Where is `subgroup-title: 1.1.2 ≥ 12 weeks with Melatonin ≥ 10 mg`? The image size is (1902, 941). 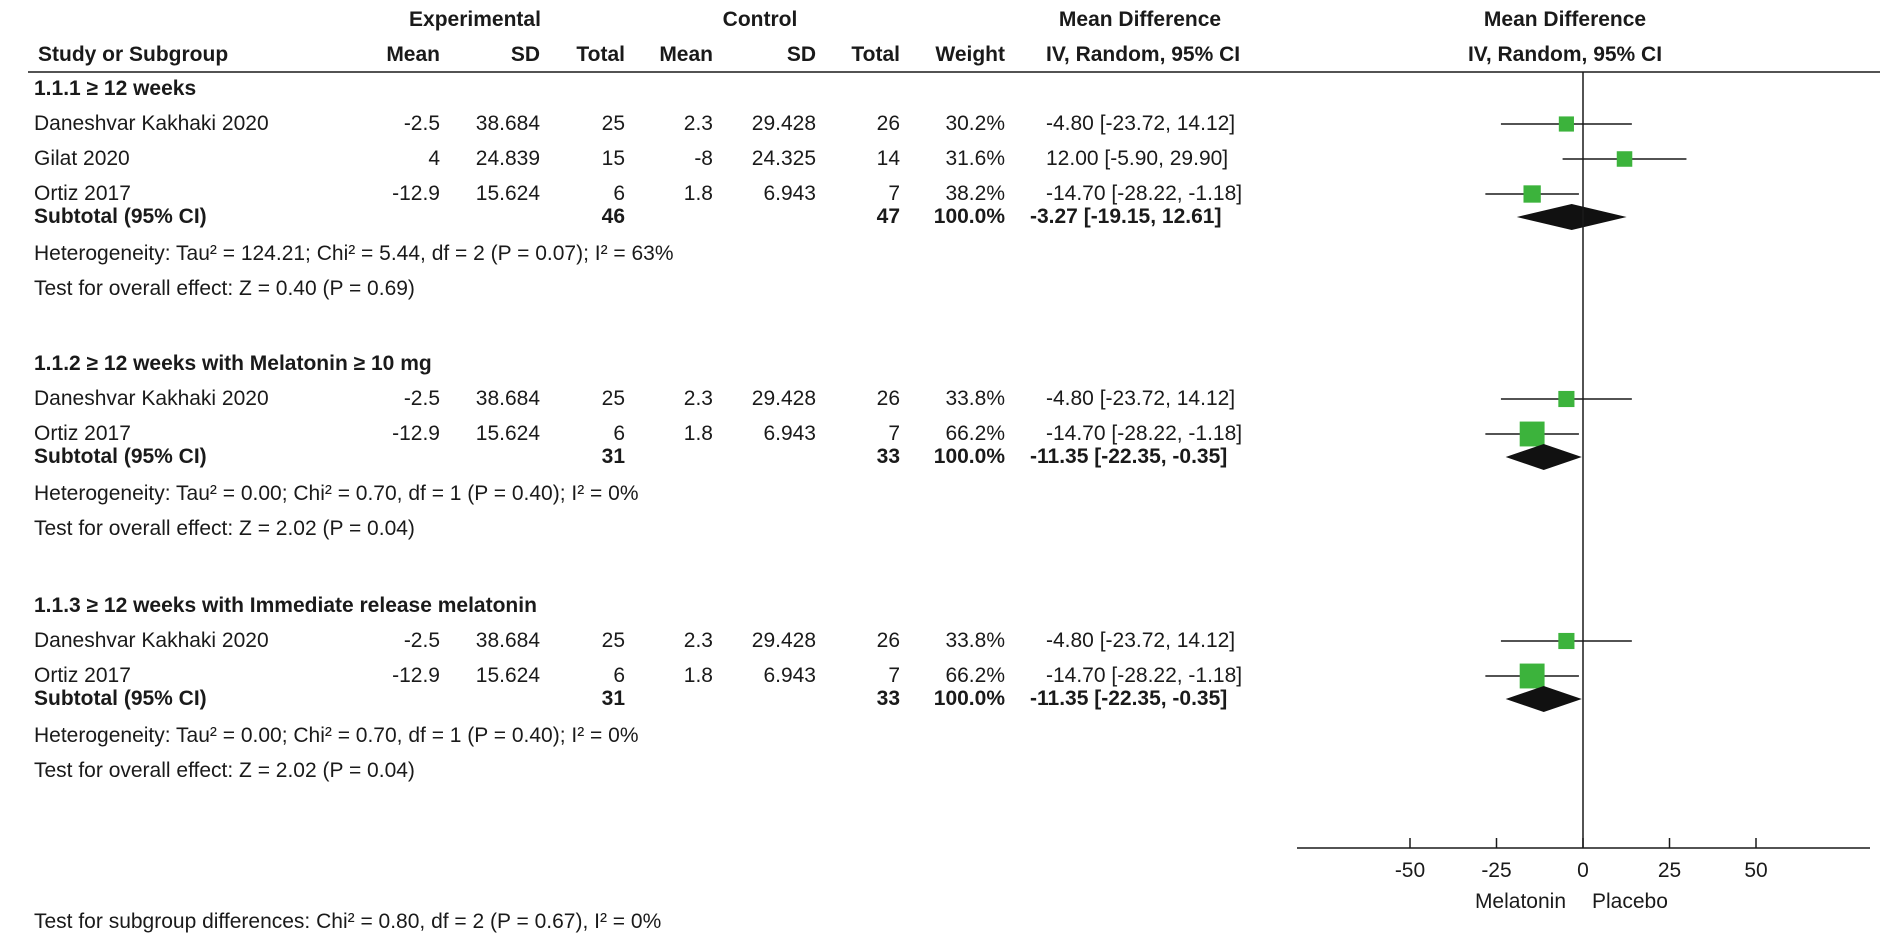
subgroup-title: 1.1.2 ≥ 12 weeks with Melatonin ≥ 10 mg is located at coordinates (233, 363).